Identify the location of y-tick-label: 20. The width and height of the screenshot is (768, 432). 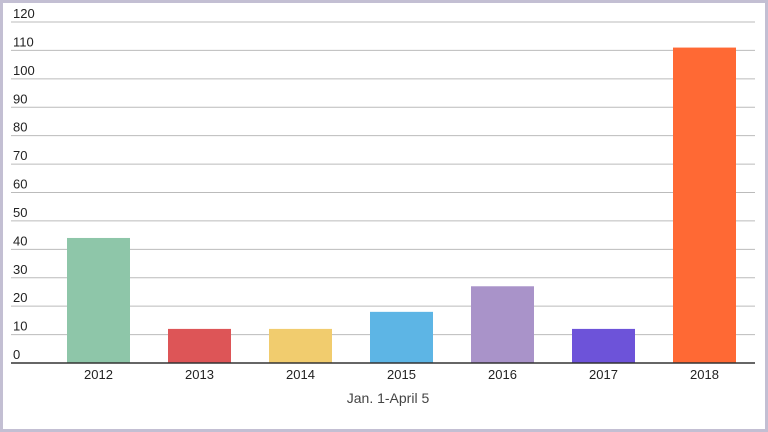
(20, 297).